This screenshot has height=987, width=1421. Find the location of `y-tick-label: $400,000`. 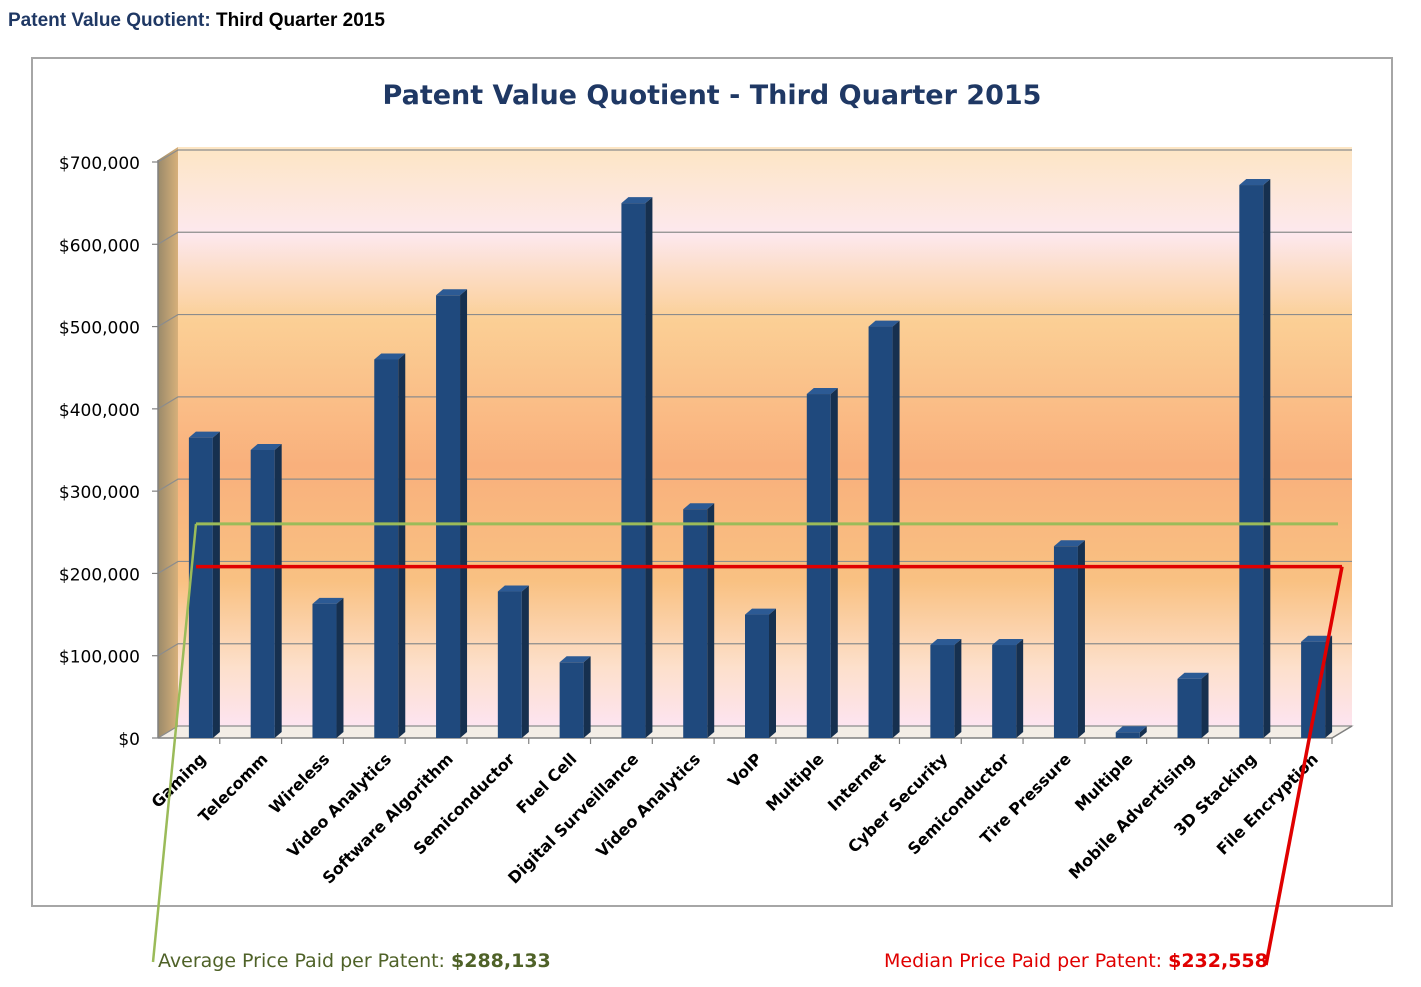

y-tick-label: $400,000 is located at coordinates (99, 411).